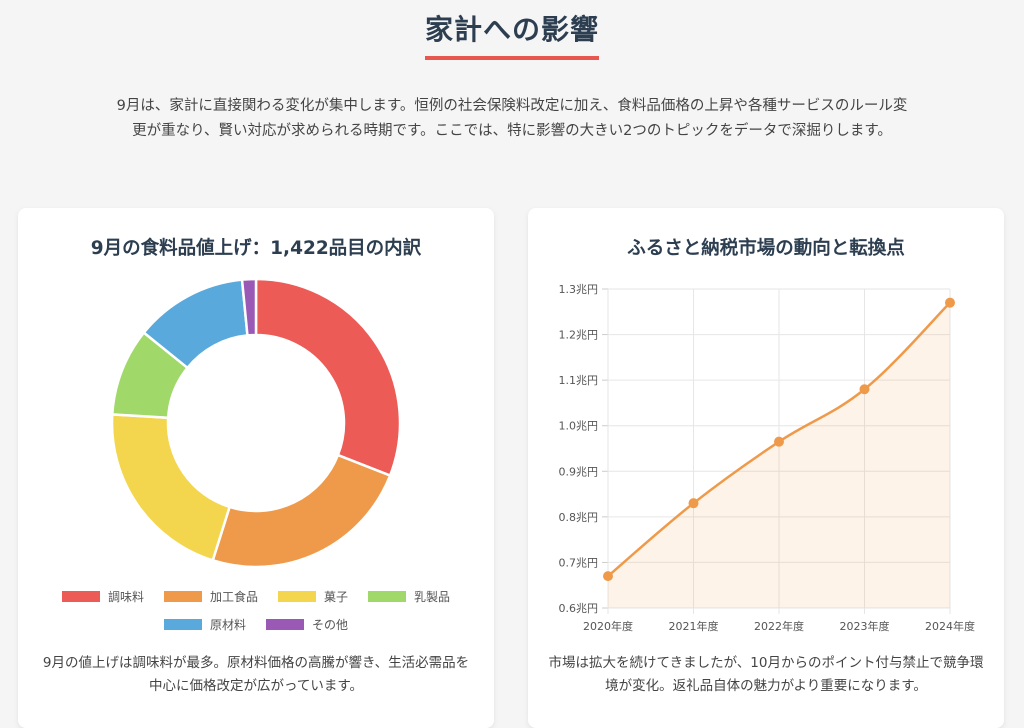 The height and width of the screenshot is (728, 1024). Describe the element at coordinates (865, 626) in the screenshot. I see `x-tick-label: 2023年度` at that location.